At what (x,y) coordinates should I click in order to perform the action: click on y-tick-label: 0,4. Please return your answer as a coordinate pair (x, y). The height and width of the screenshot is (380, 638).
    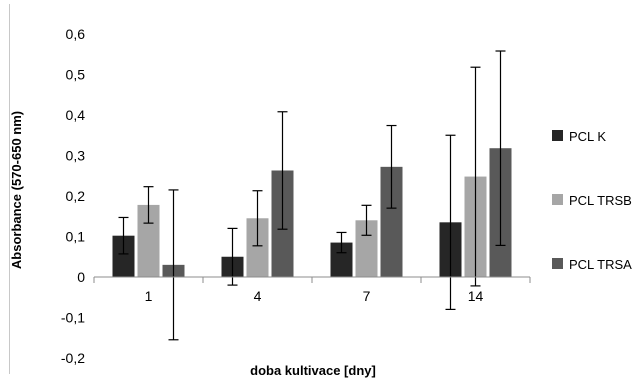
    Looking at the image, I should click on (76, 115).